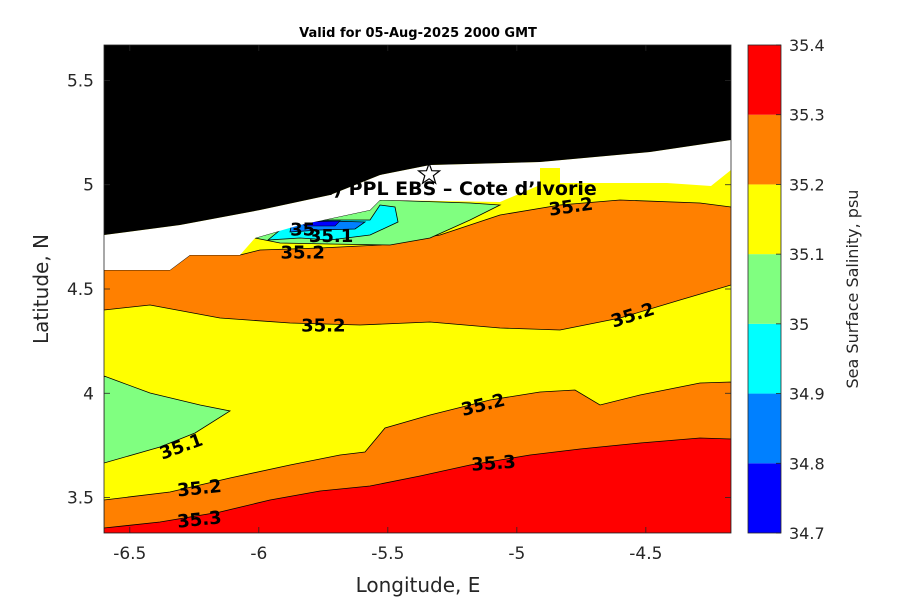  I want to click on site-label: (ONHYM) PPL EBS – Cote d’Ivorie, so click(420, 189).